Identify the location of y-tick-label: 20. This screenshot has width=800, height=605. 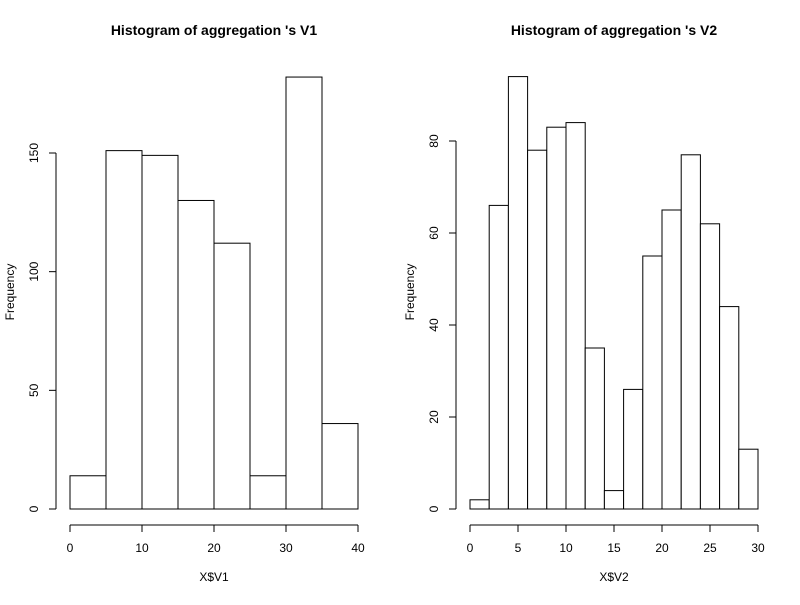
(434, 417).